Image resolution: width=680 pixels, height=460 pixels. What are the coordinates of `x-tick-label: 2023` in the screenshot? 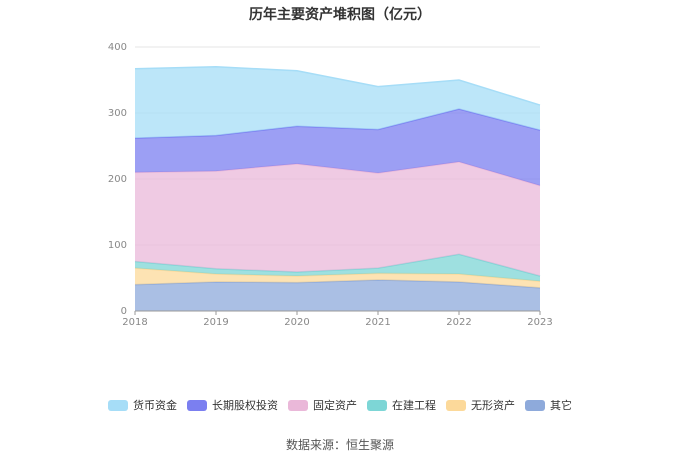 It's located at (539, 322).